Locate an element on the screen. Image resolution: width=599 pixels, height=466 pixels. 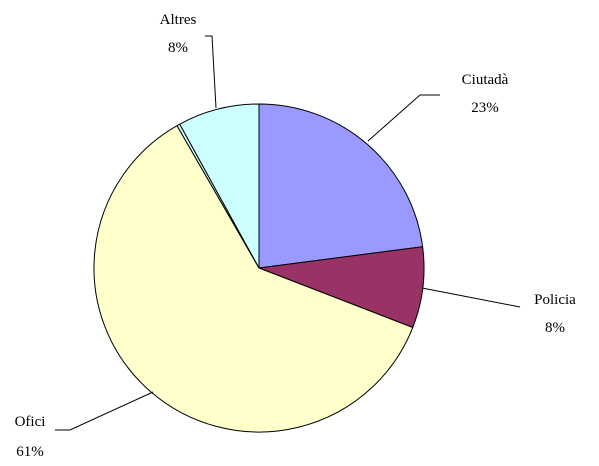
leader-line-ofici is located at coordinates (104, 411).